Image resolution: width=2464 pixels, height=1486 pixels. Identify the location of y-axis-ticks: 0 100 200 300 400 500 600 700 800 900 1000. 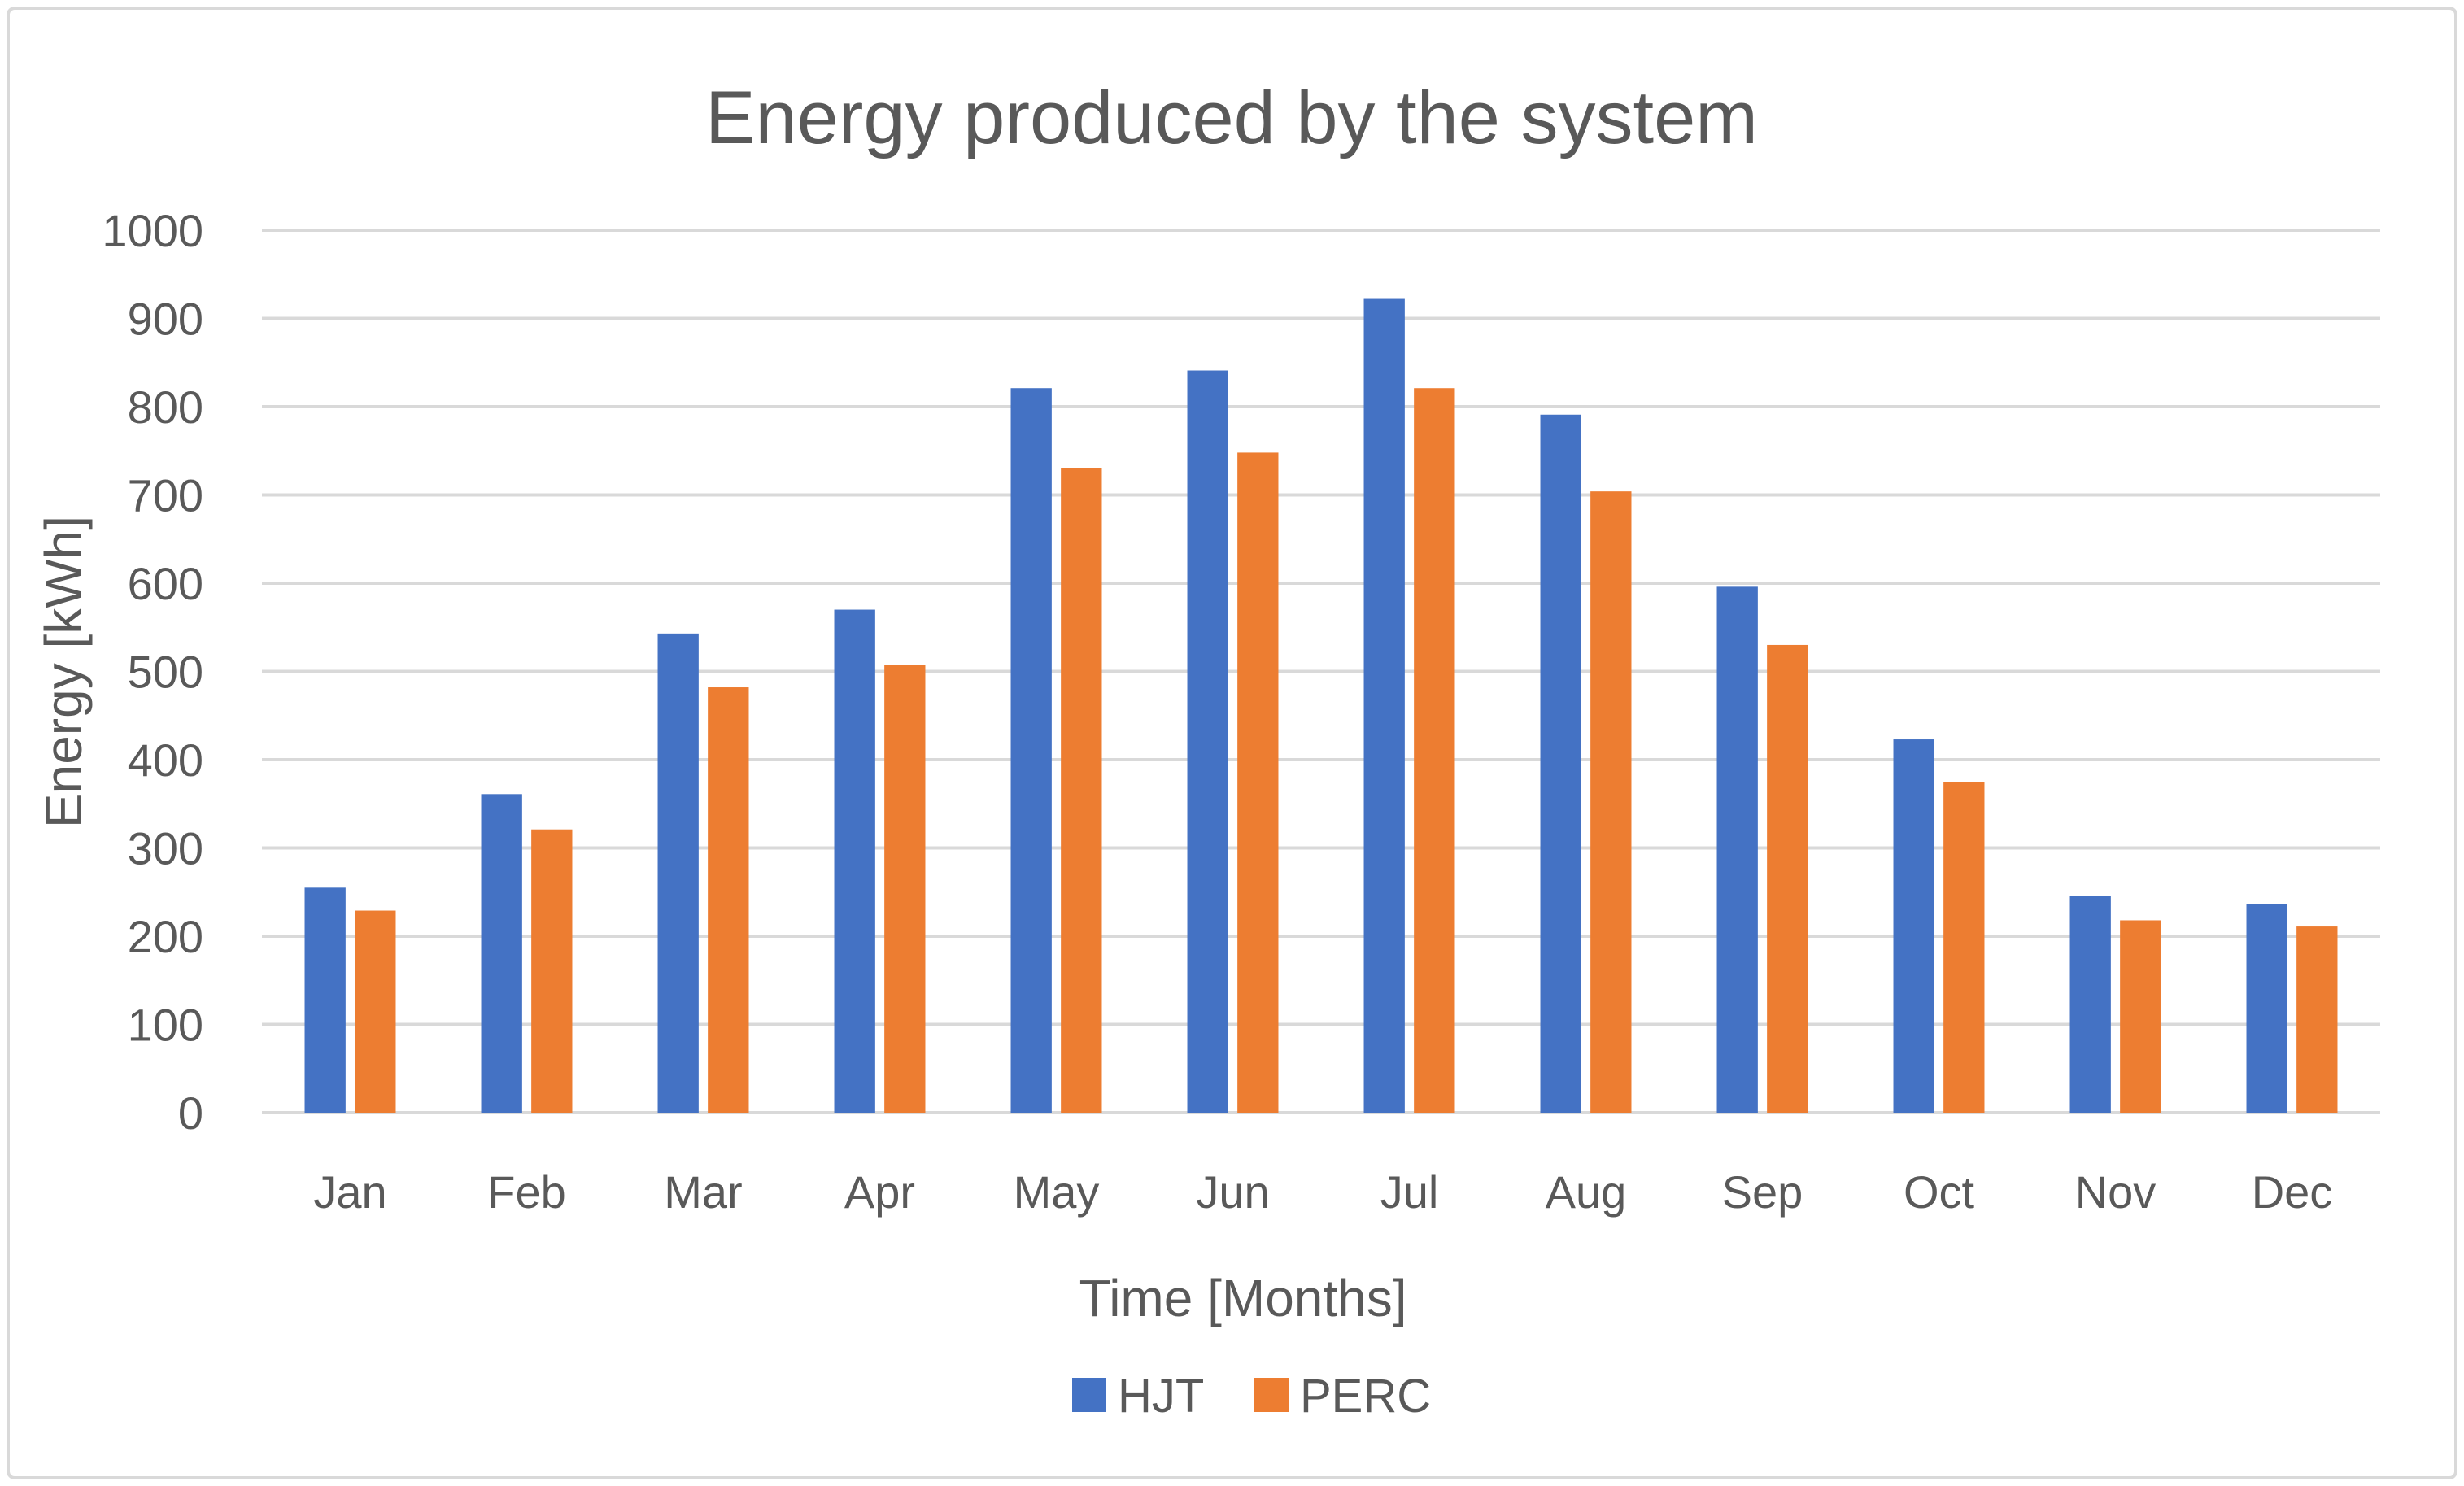
(152, 672).